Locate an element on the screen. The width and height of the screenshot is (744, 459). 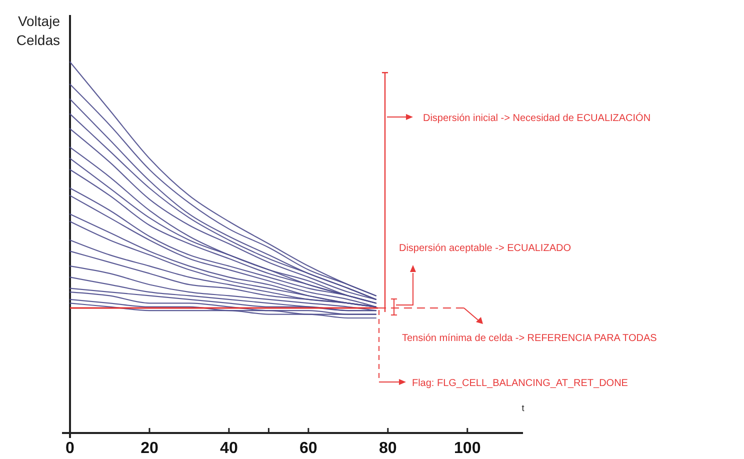
x-tick-label: 0 is located at coordinates (70, 448).